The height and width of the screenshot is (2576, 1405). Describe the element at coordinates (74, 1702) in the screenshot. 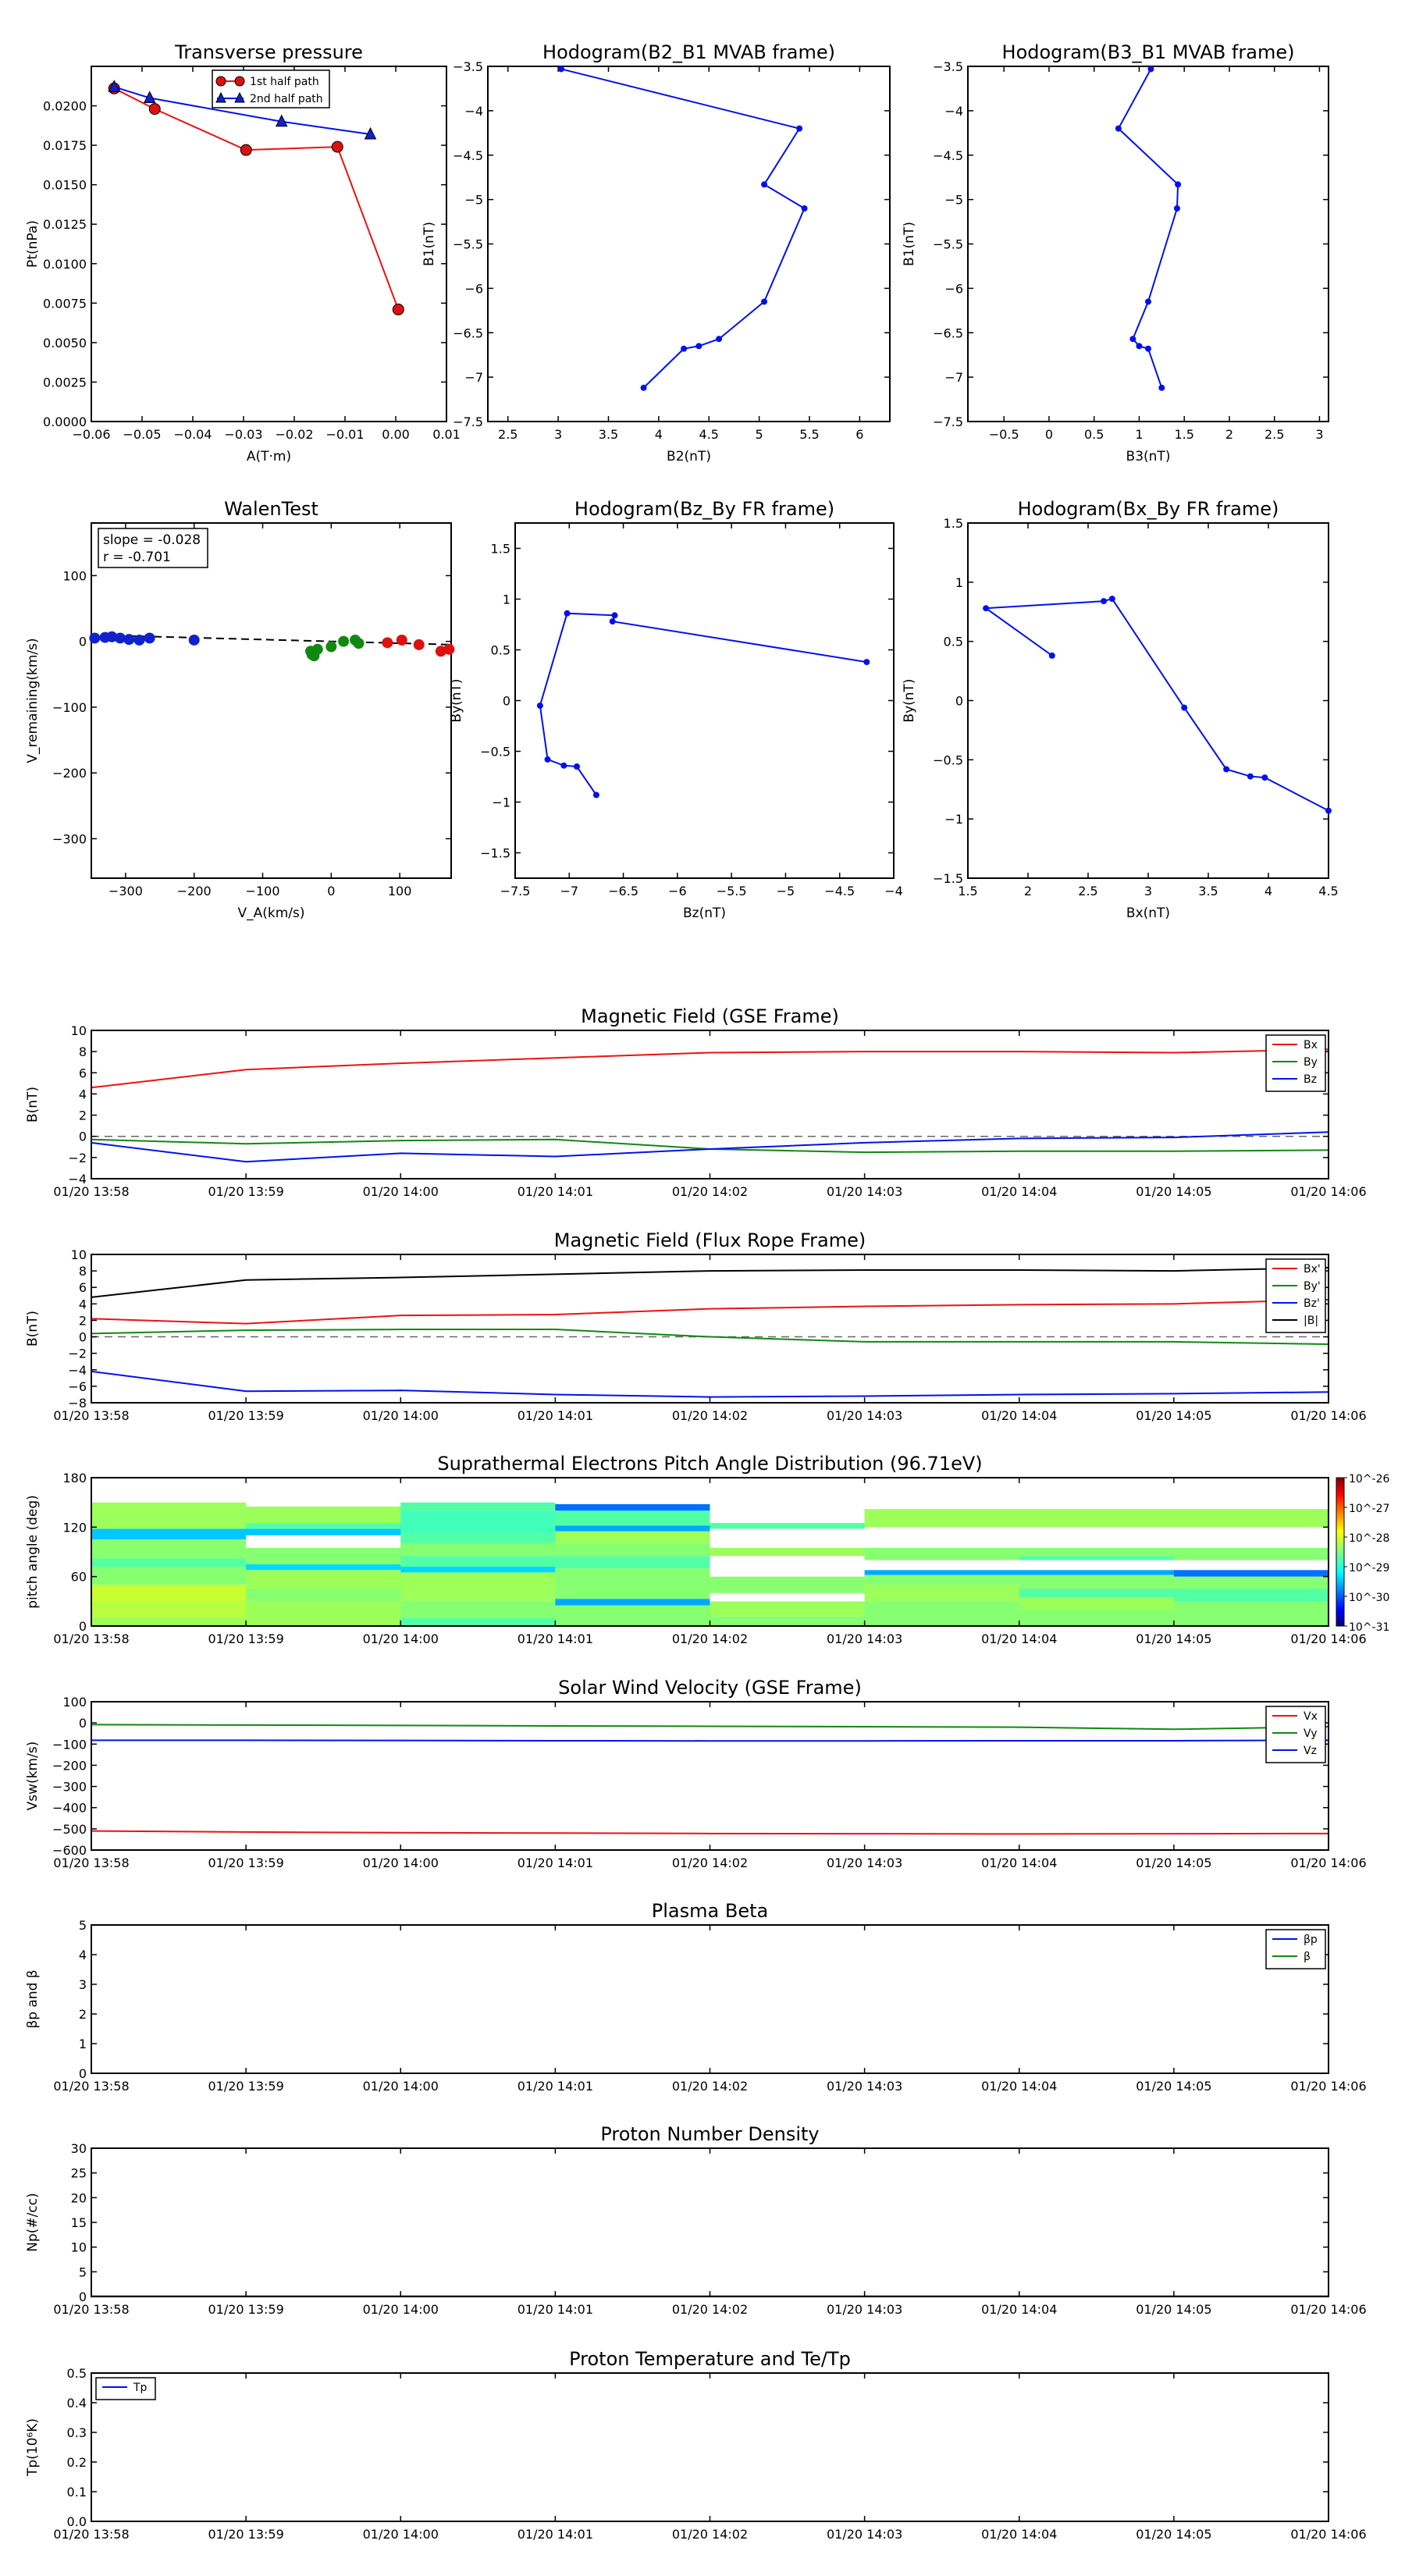

I see `y-tick-label: 100` at that location.